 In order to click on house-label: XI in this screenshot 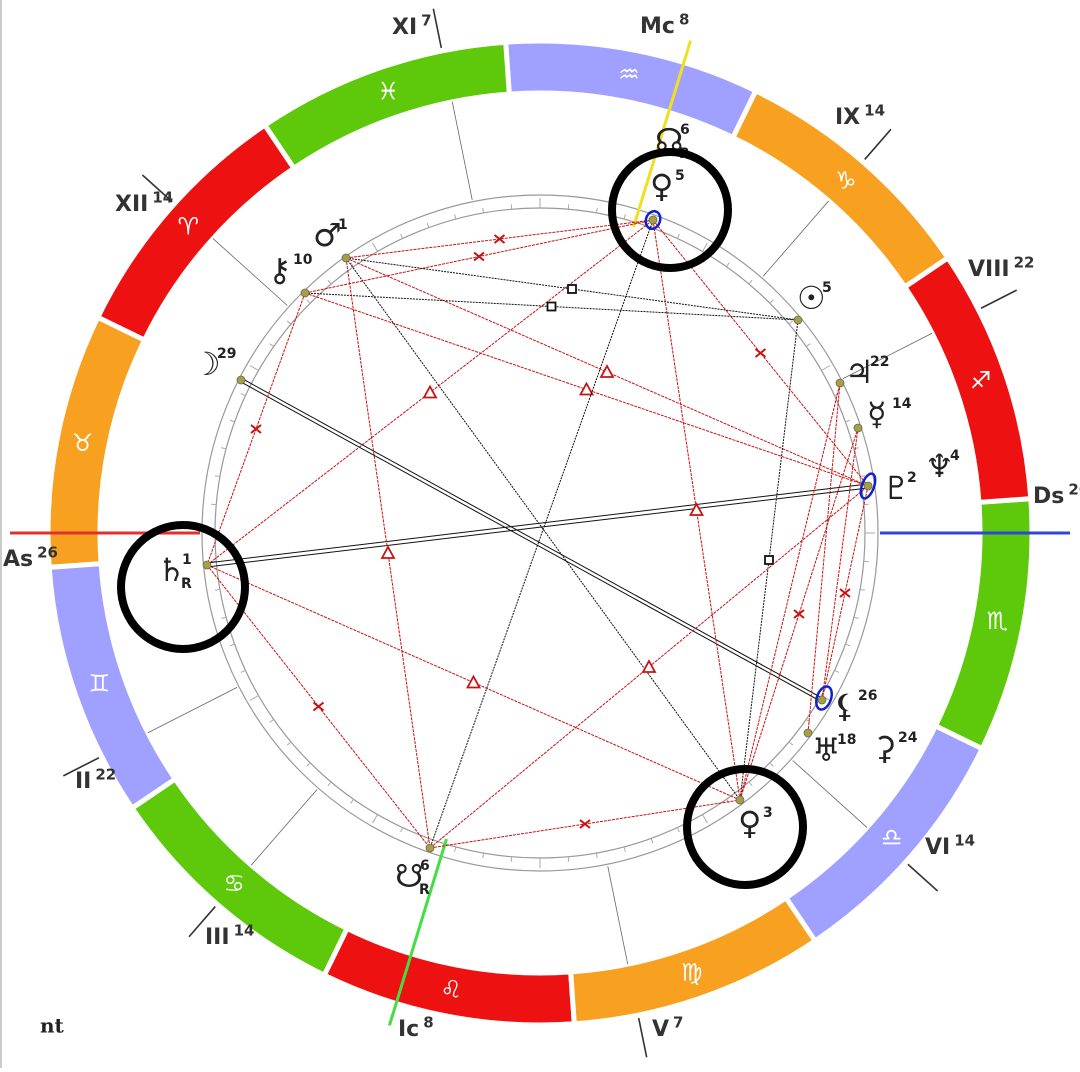, I will do `click(404, 27)`.